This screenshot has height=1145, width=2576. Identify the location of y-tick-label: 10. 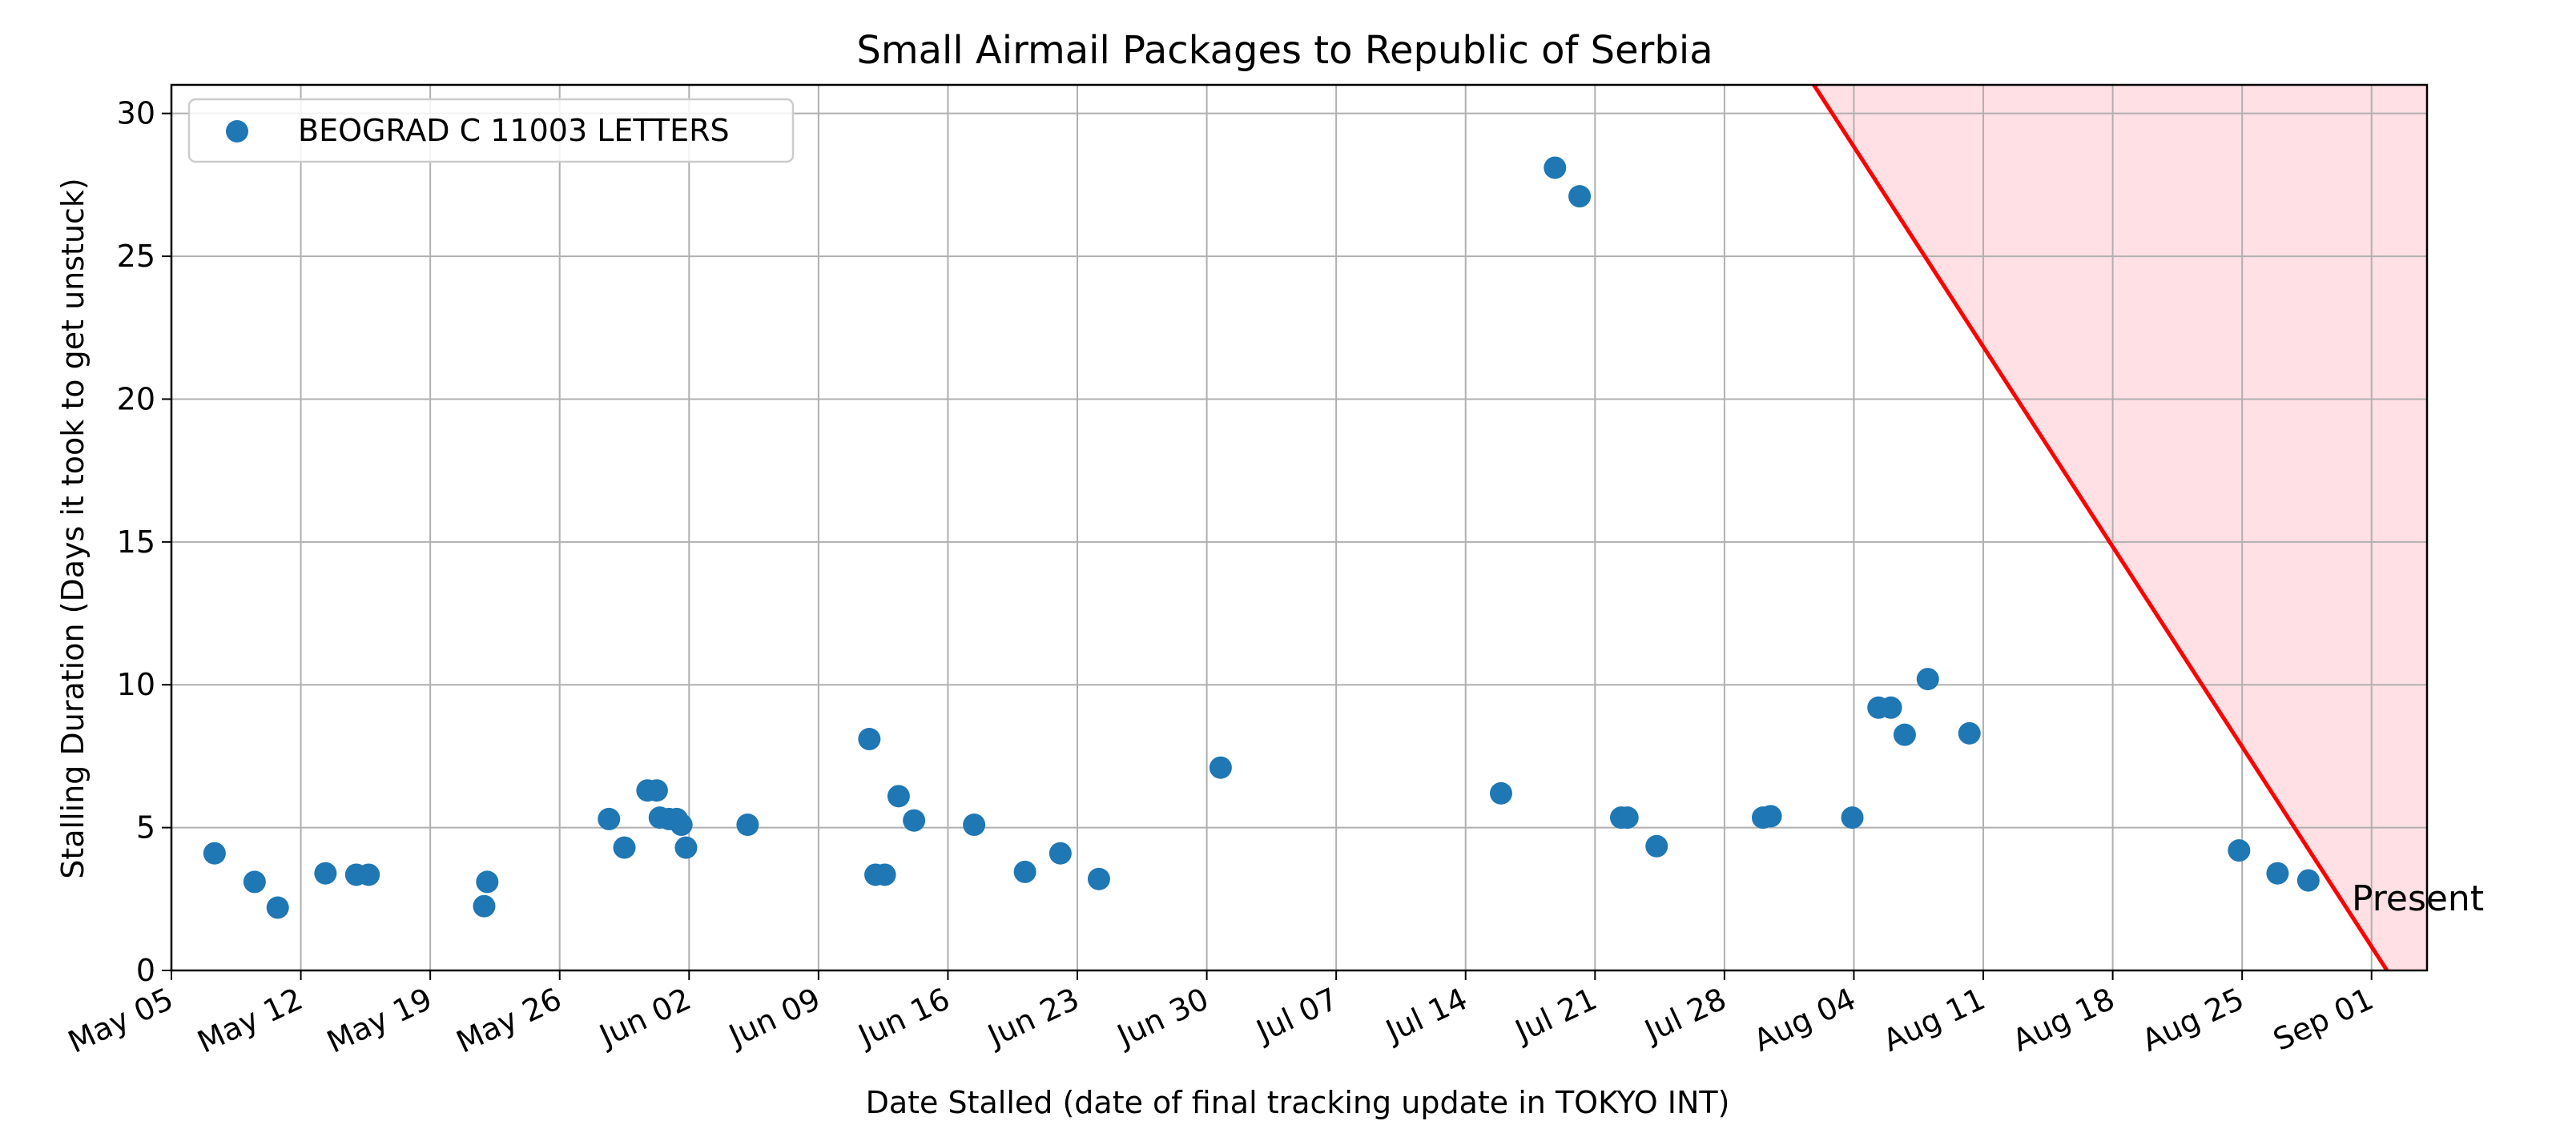
(136, 684).